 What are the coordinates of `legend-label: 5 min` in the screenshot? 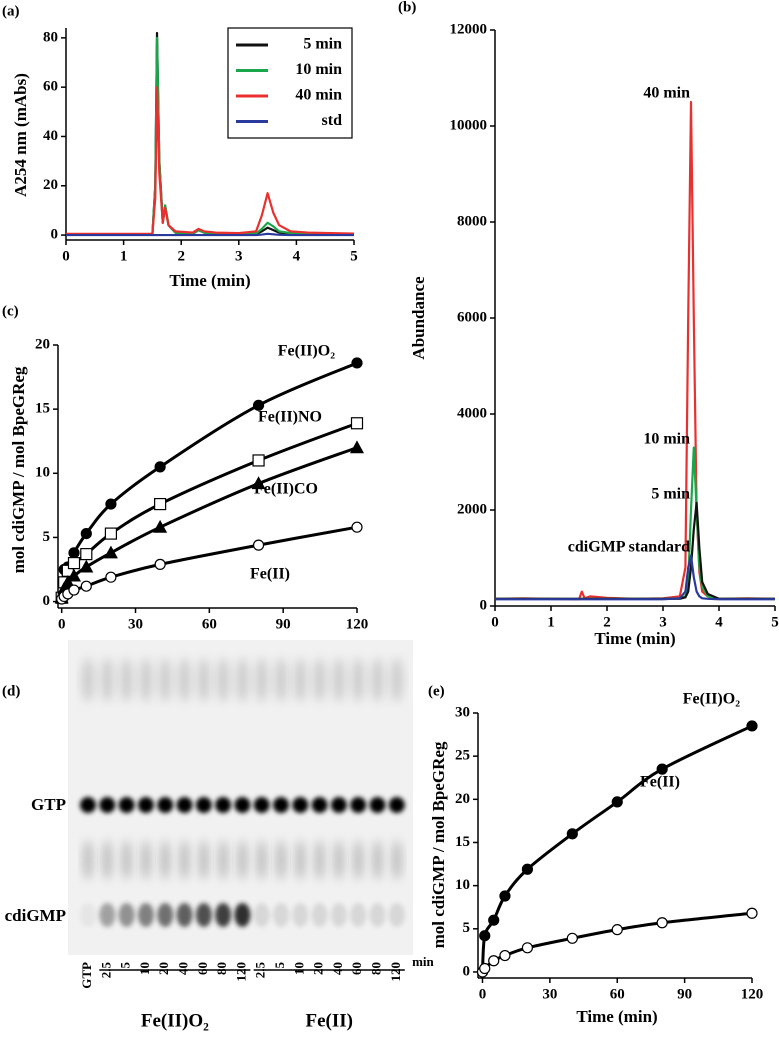 It's located at (322, 44).